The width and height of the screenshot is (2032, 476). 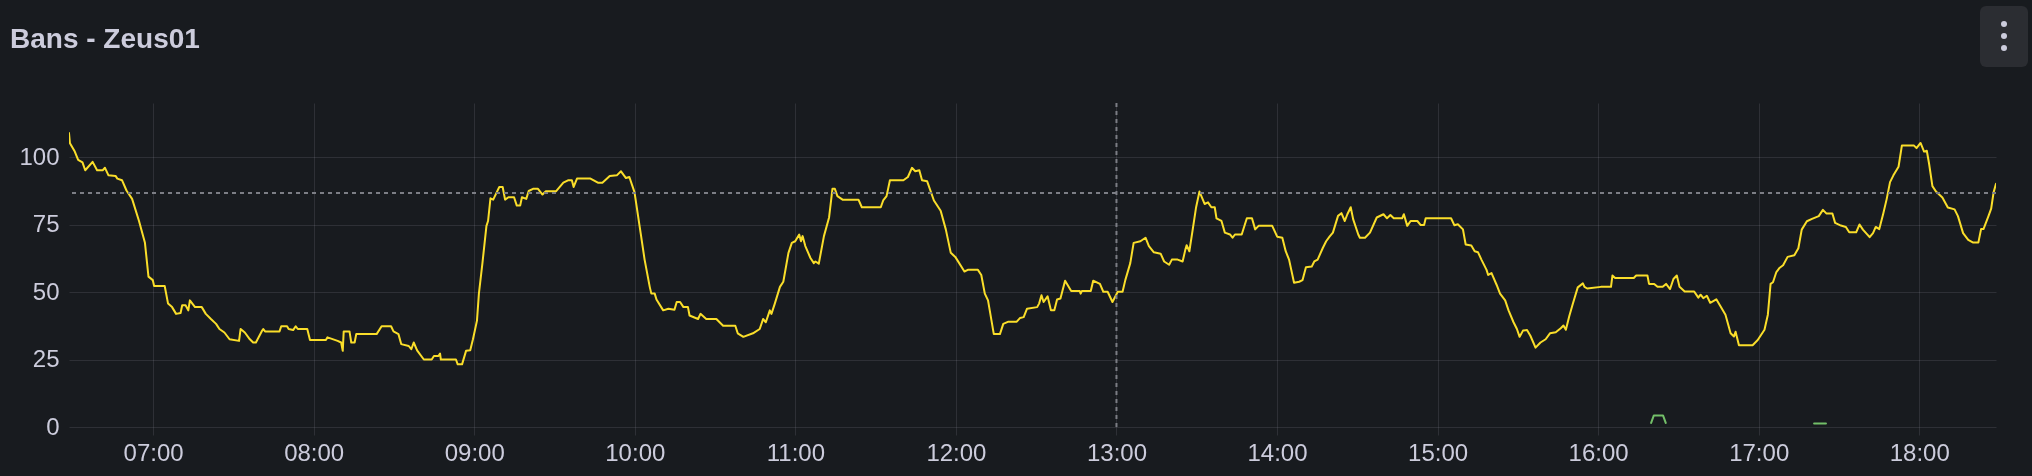 I want to click on x-tick-label: 12:00, so click(x=956, y=452).